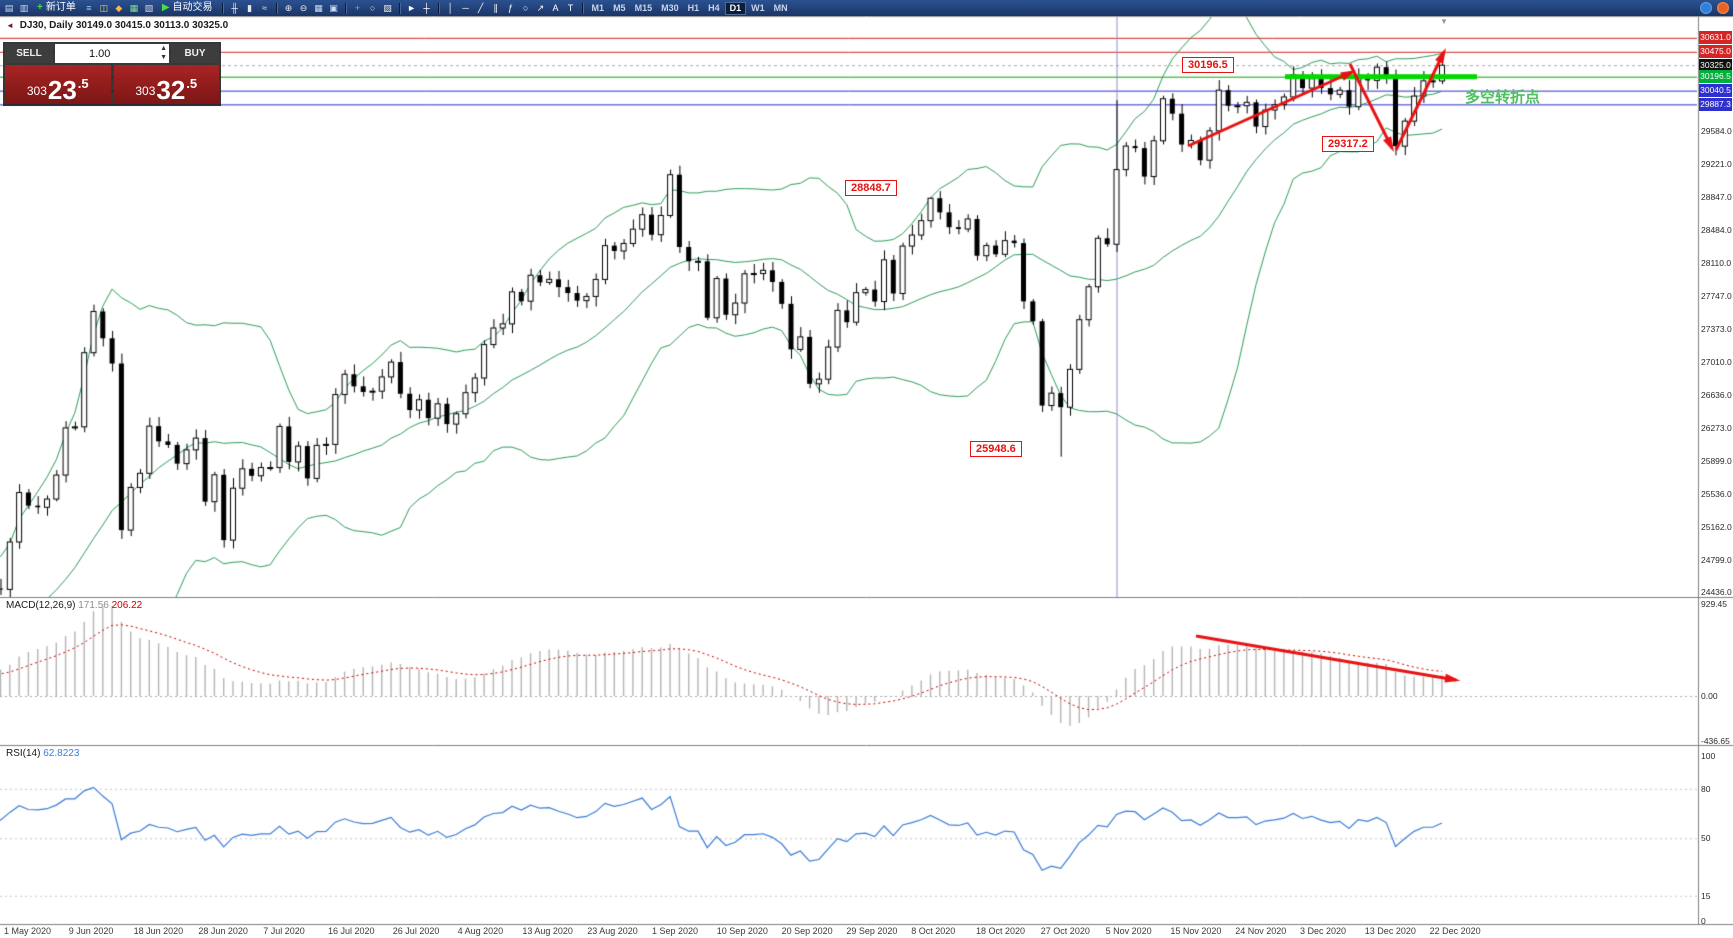 The image size is (1733, 938). Describe the element at coordinates (480, 7) in the screenshot. I see `trendline-icon: ╱` at that location.